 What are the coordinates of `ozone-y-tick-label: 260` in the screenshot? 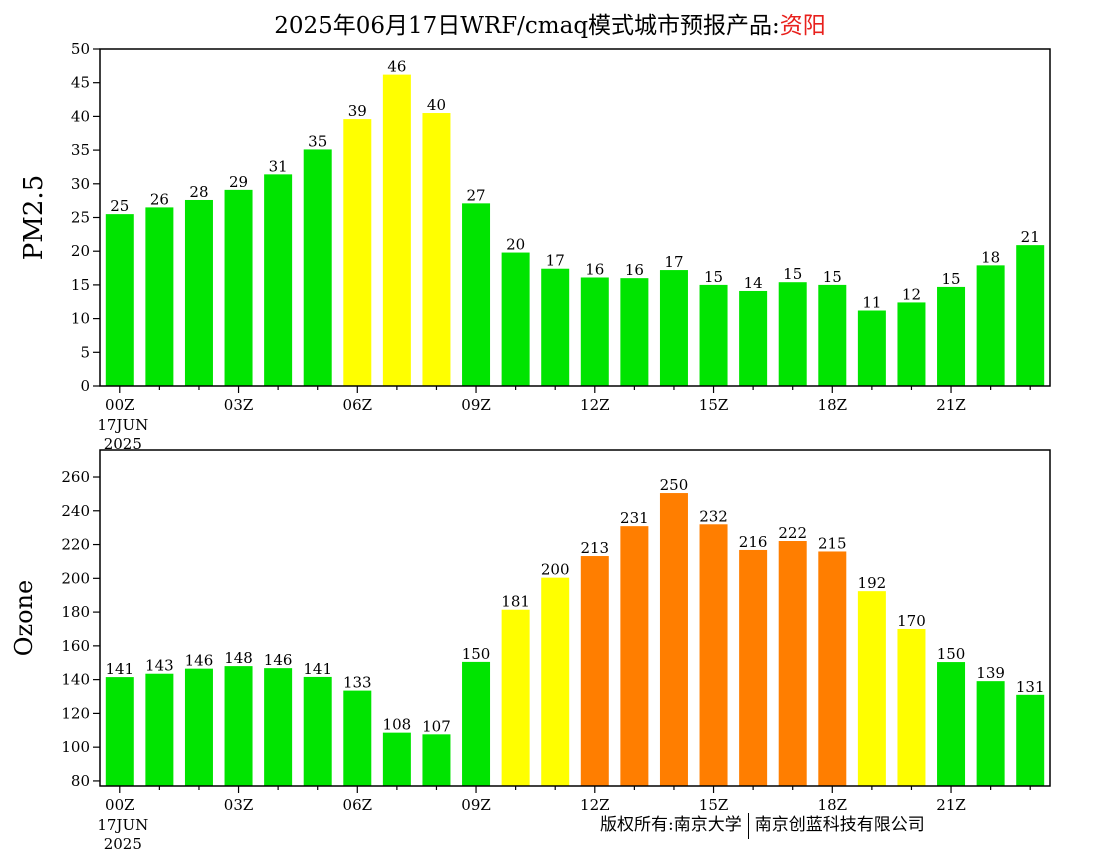 It's located at (75, 477).